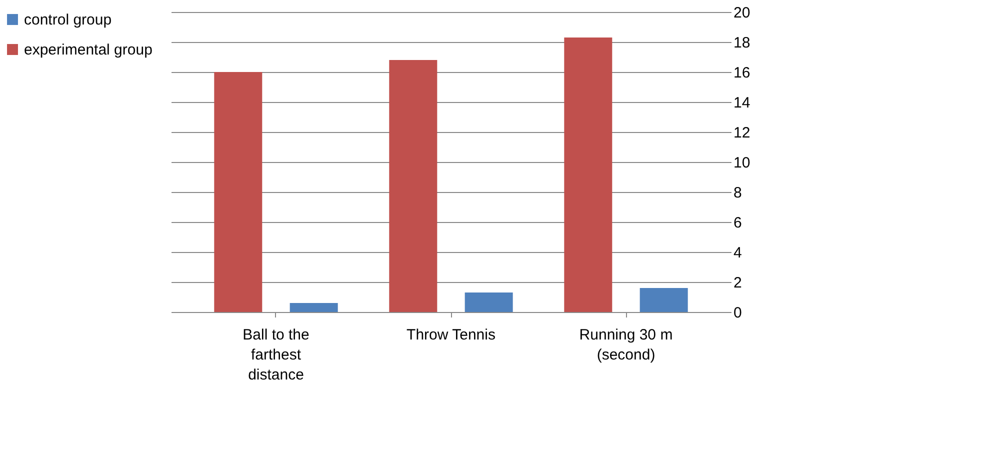  What do you see at coordinates (742, 133) in the screenshot?
I see `y-tick-label: 12` at bounding box center [742, 133].